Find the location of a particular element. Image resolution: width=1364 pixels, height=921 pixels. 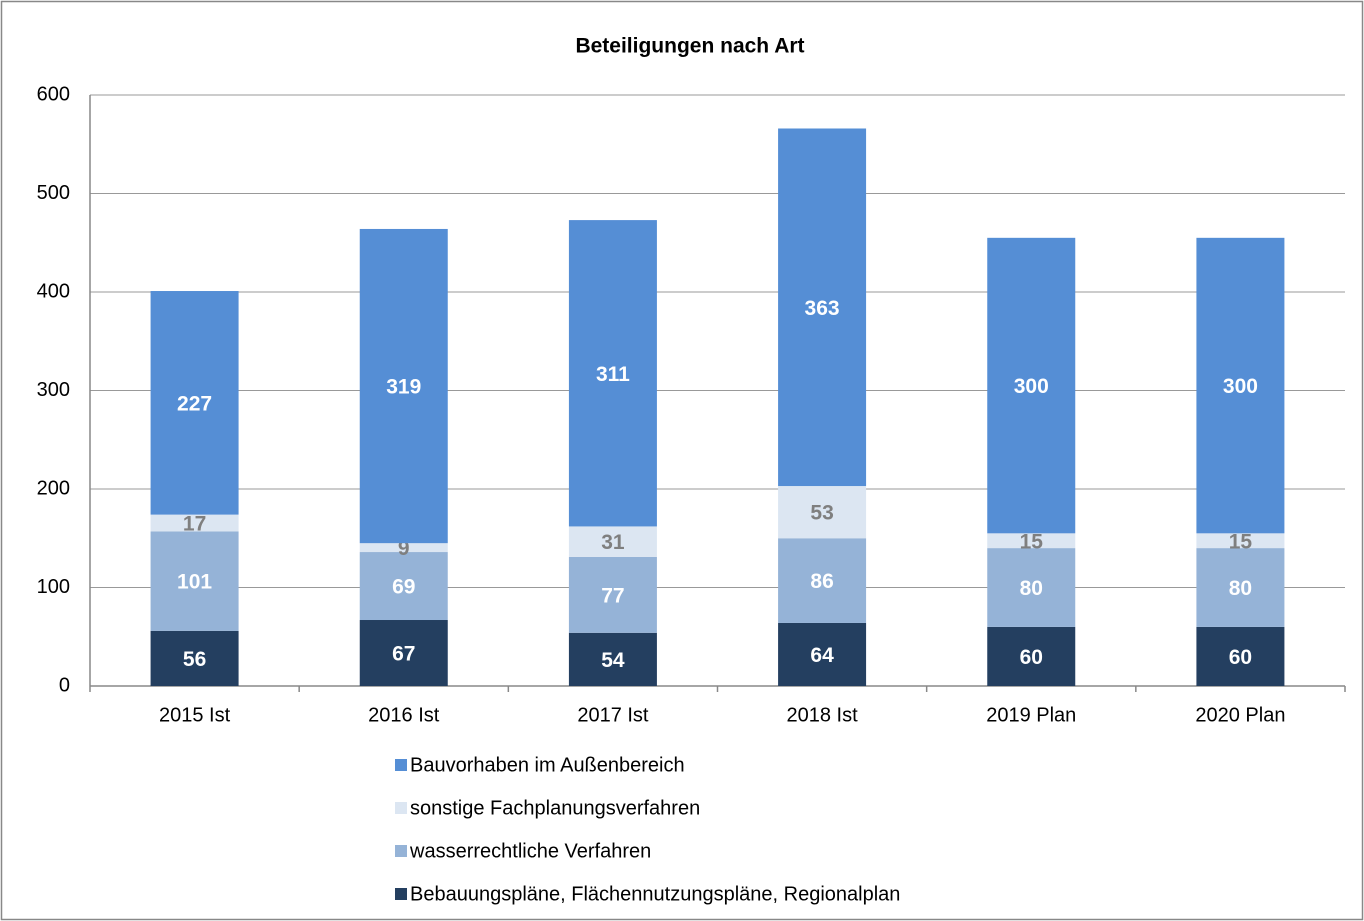

y-tick-label: 200 is located at coordinates (53, 488).